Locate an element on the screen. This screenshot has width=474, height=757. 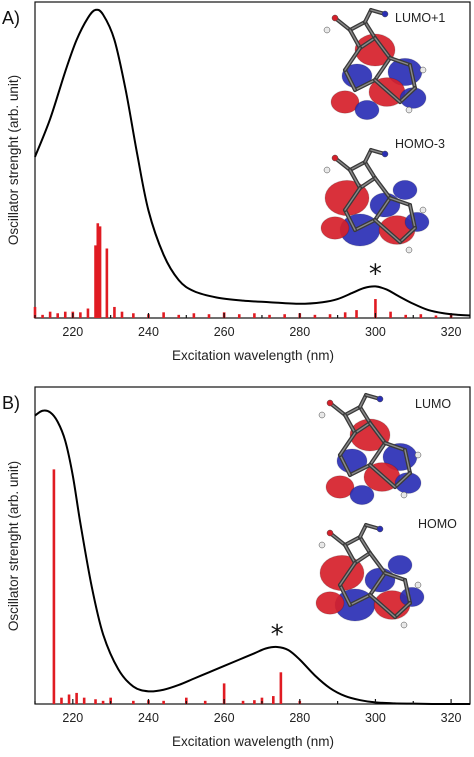
orbital-image-lumo is located at coordinates (370, 449).